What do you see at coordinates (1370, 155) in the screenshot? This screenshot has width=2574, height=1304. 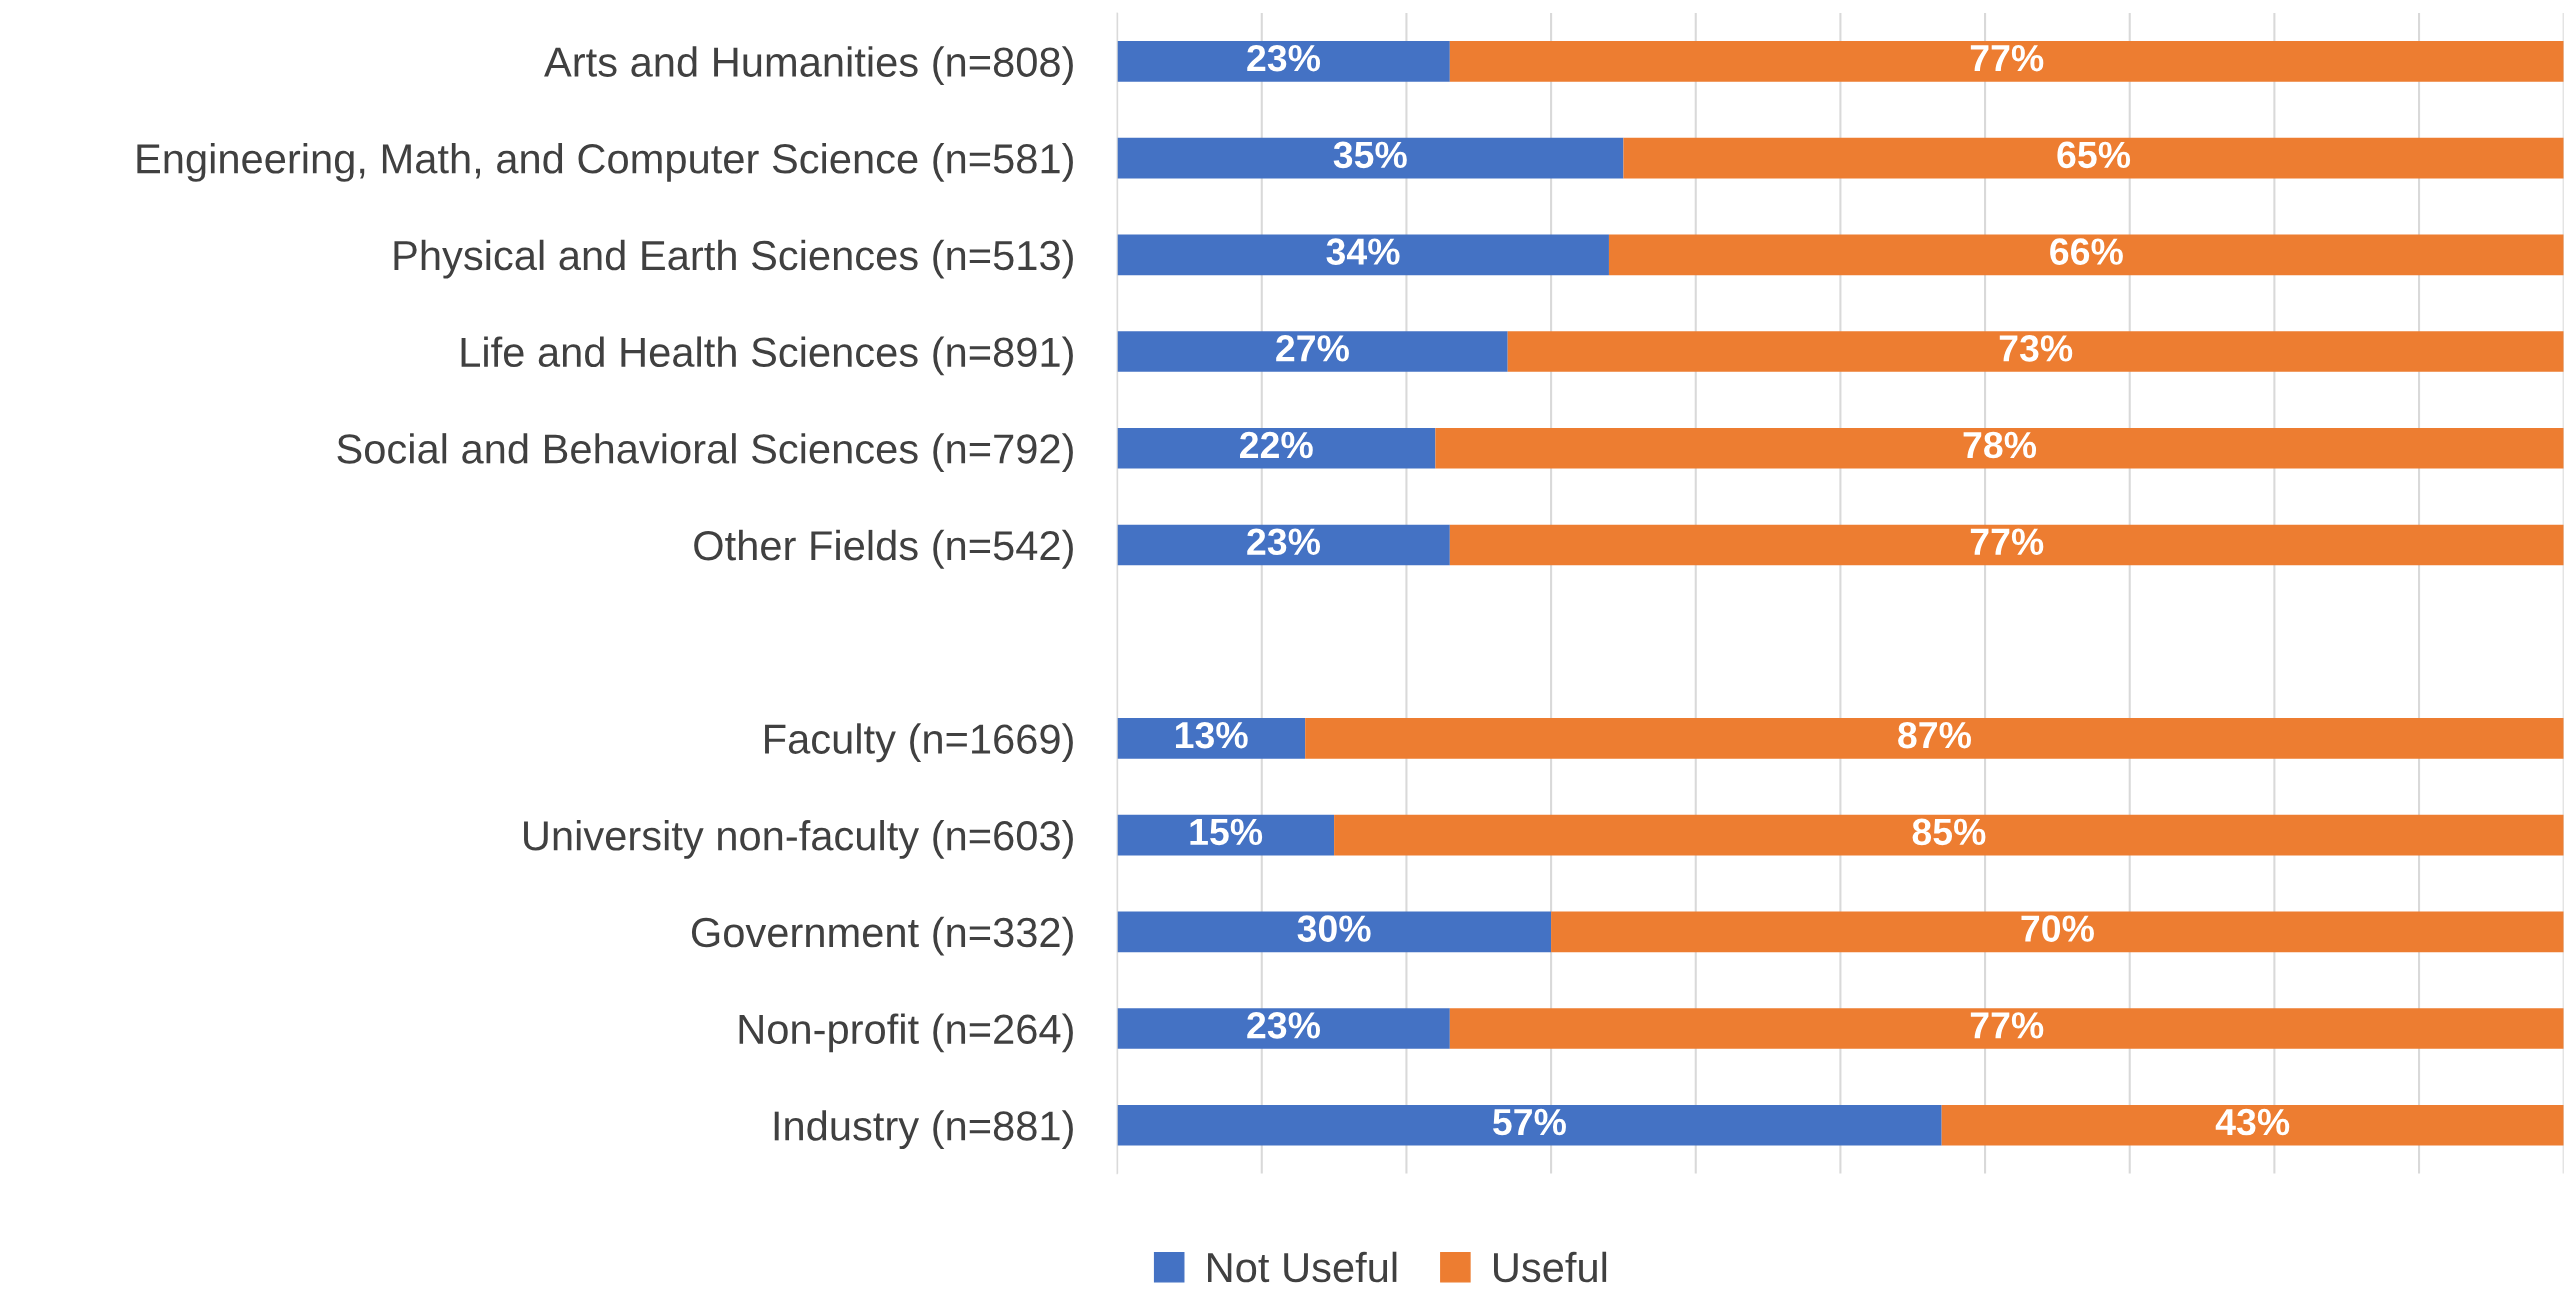 I see `data-label: 35%` at bounding box center [1370, 155].